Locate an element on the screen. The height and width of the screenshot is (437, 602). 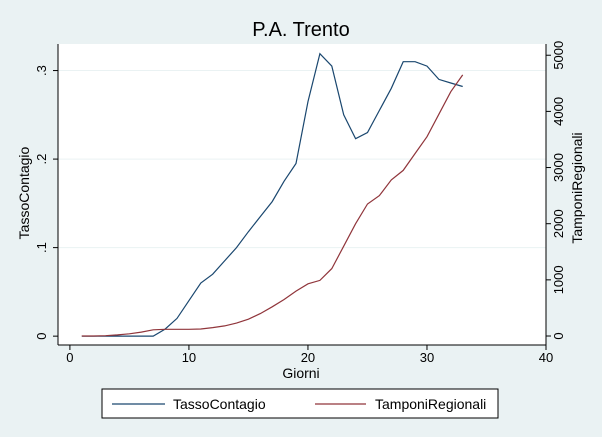
x-tick-label: 20 is located at coordinates (308, 357).